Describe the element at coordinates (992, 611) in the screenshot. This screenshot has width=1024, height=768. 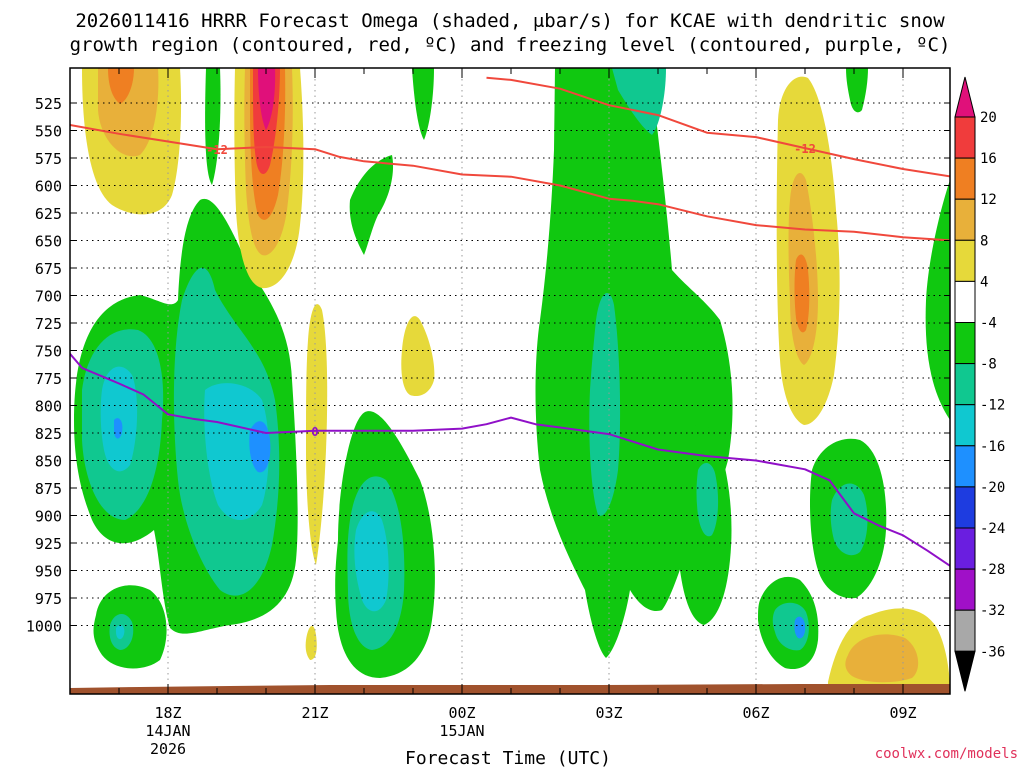
I see `colorbar-label: -32` at that location.